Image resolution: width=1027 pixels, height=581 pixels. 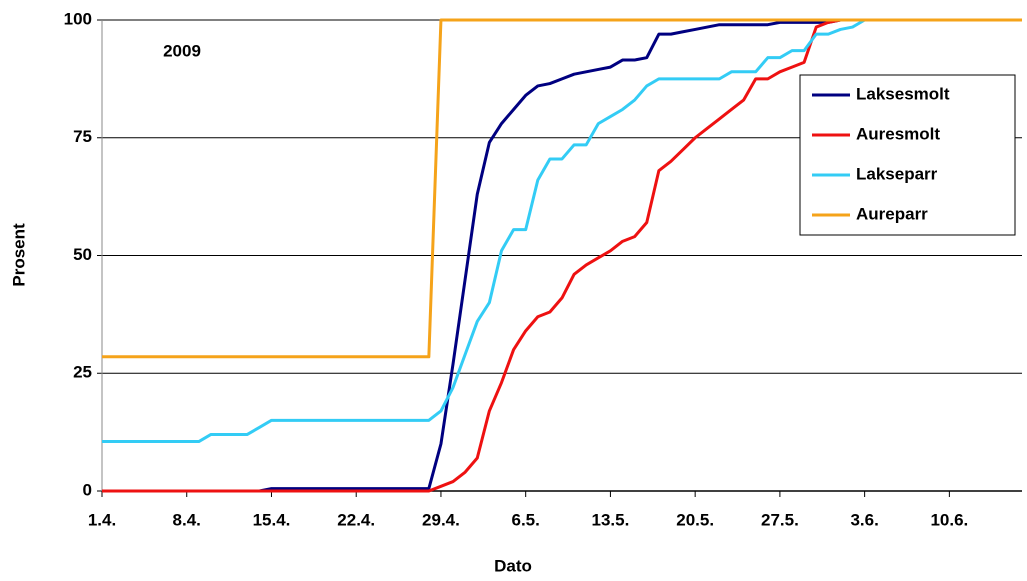 What do you see at coordinates (82, 136) in the screenshot?
I see `y-tick-label: 75` at bounding box center [82, 136].